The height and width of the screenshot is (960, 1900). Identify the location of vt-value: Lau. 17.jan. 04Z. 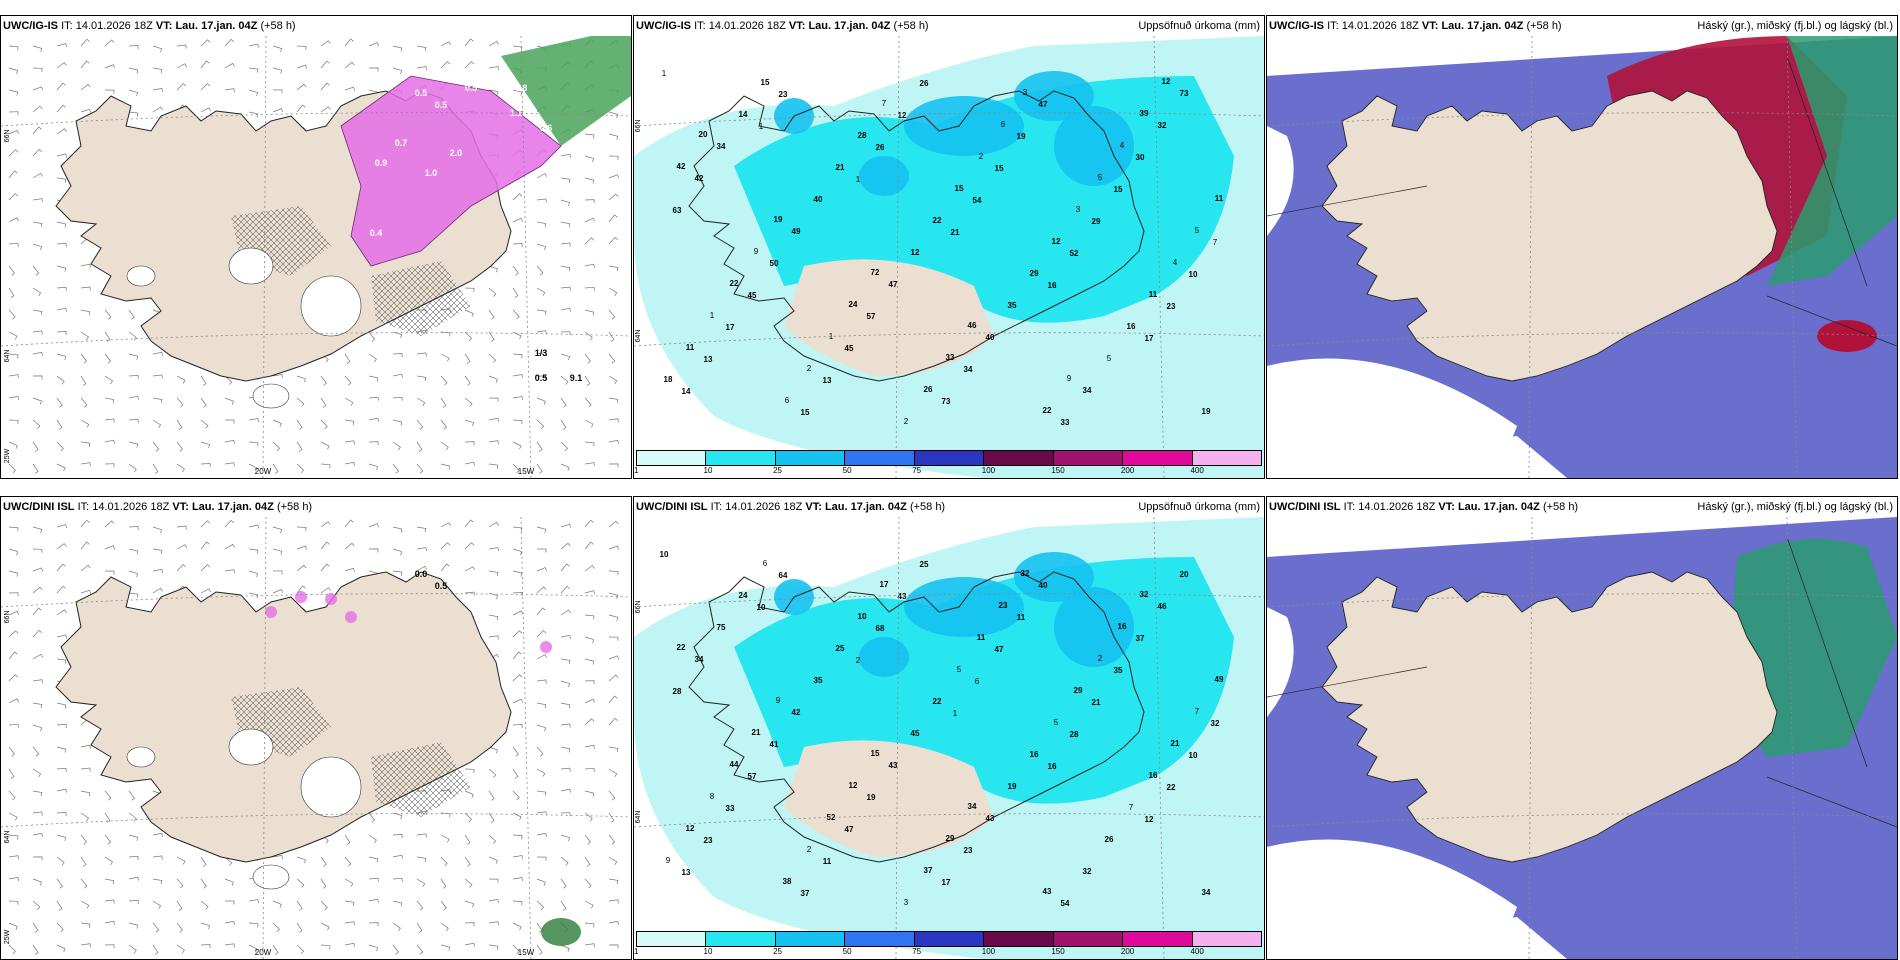
(1482, 26).